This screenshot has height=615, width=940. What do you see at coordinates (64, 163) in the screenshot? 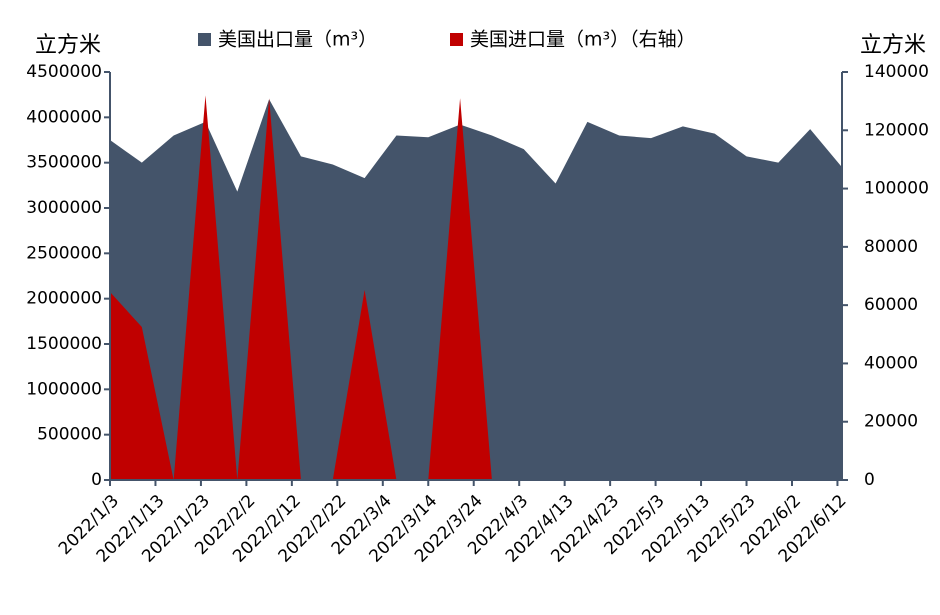
I see `y-tick-label: 3500000` at bounding box center [64, 163].